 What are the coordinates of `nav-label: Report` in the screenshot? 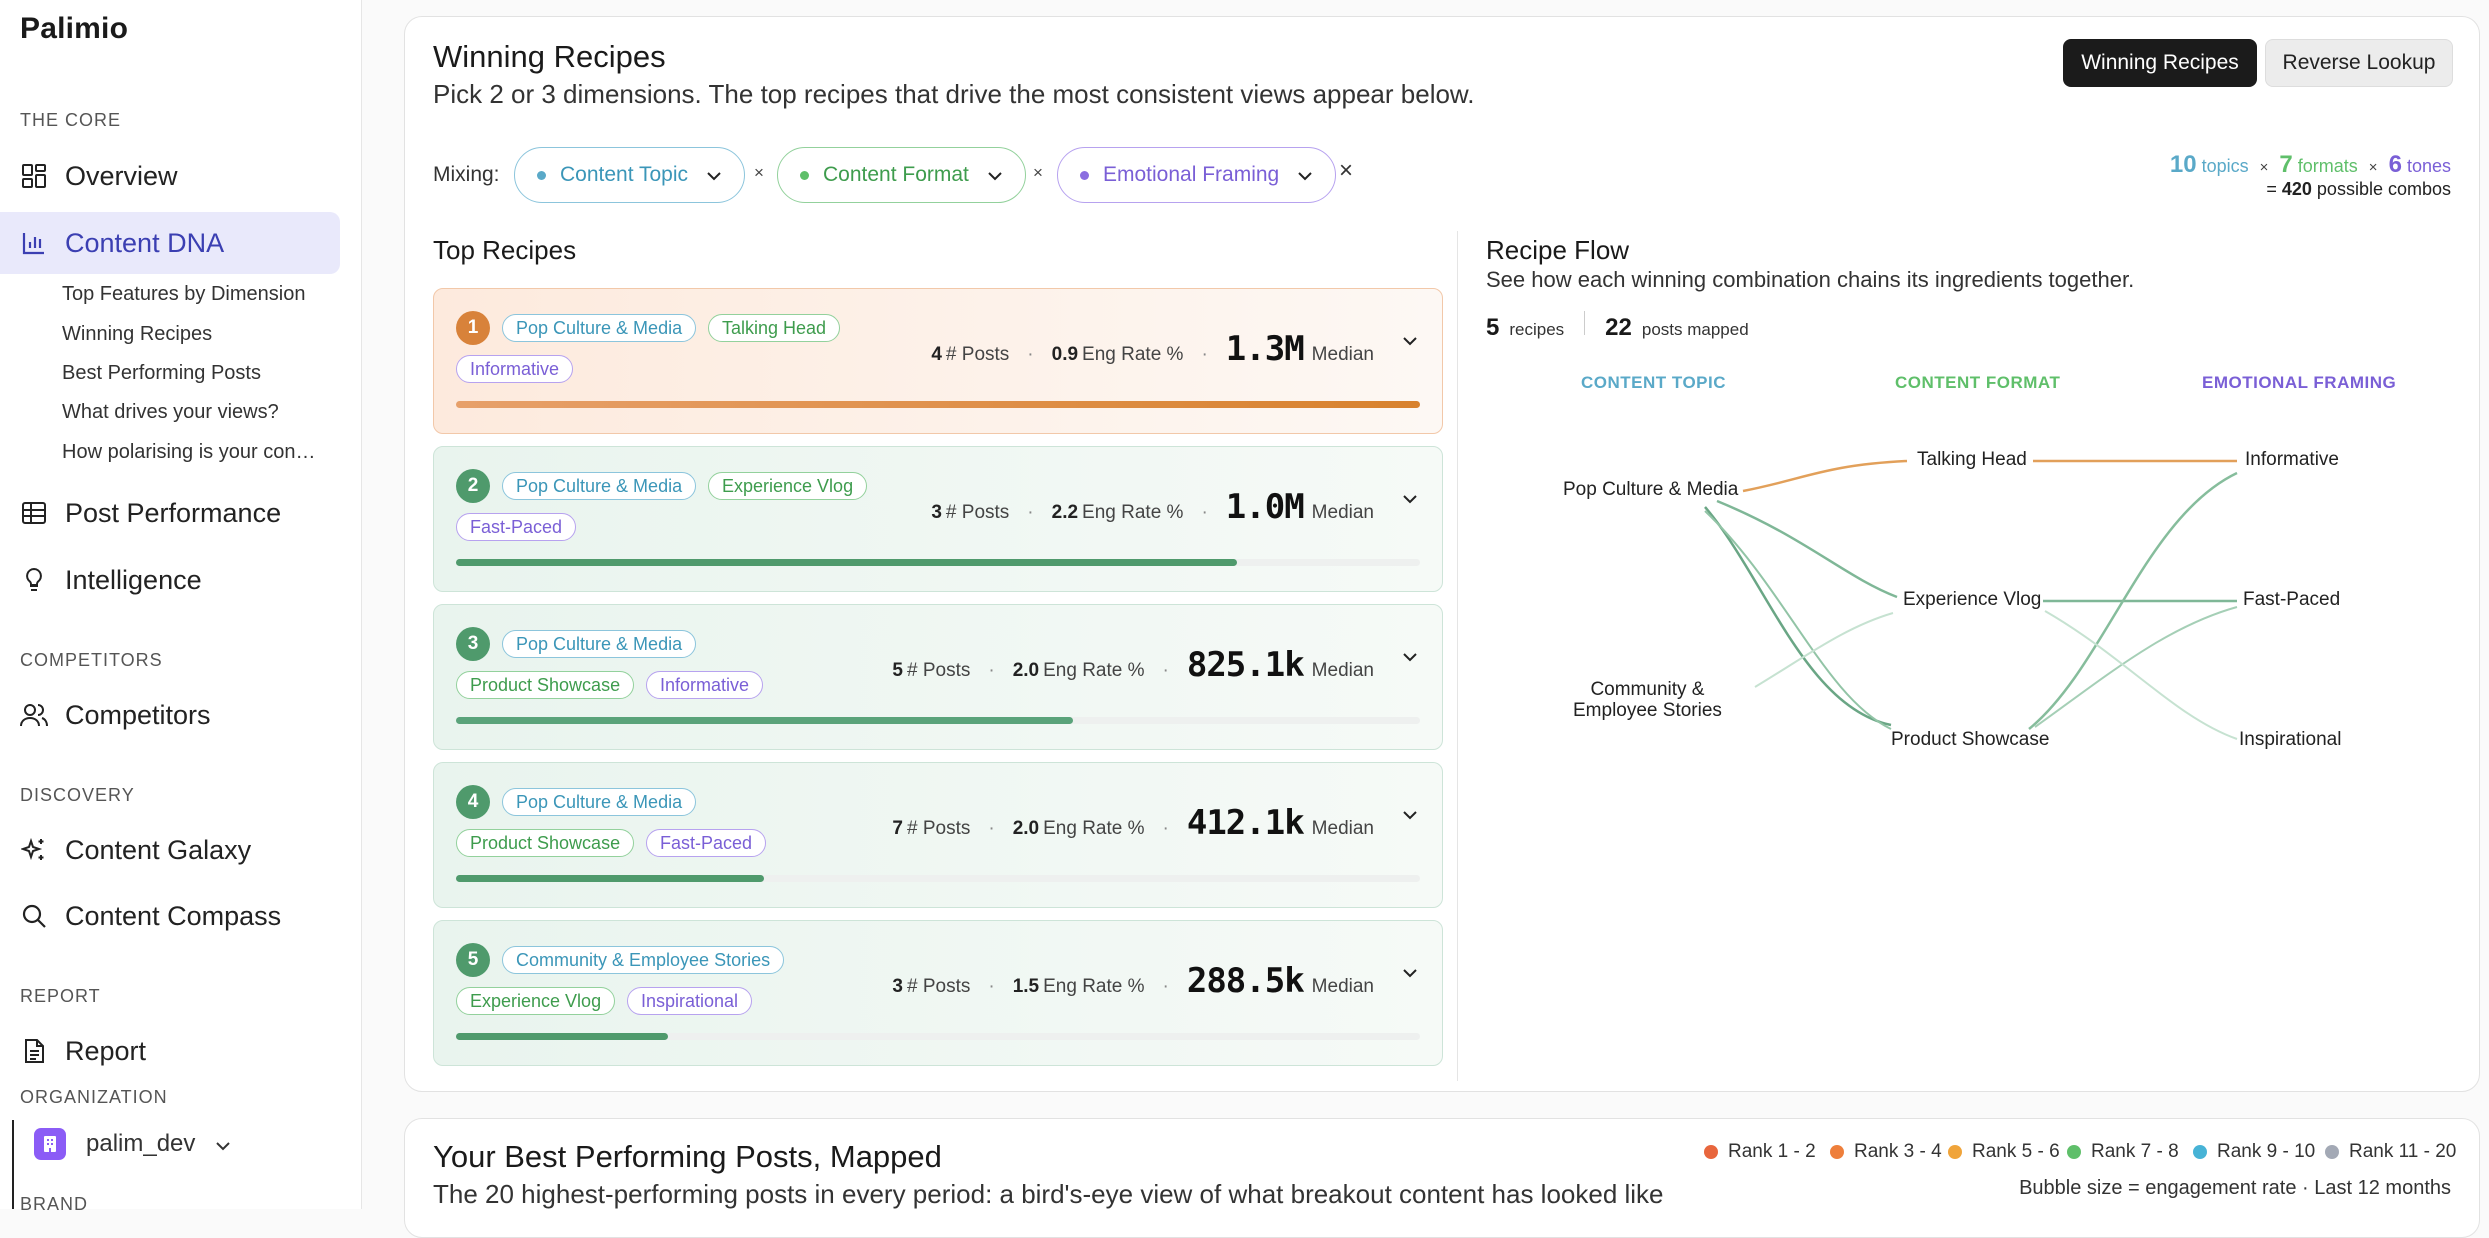 It's located at (106, 1050).